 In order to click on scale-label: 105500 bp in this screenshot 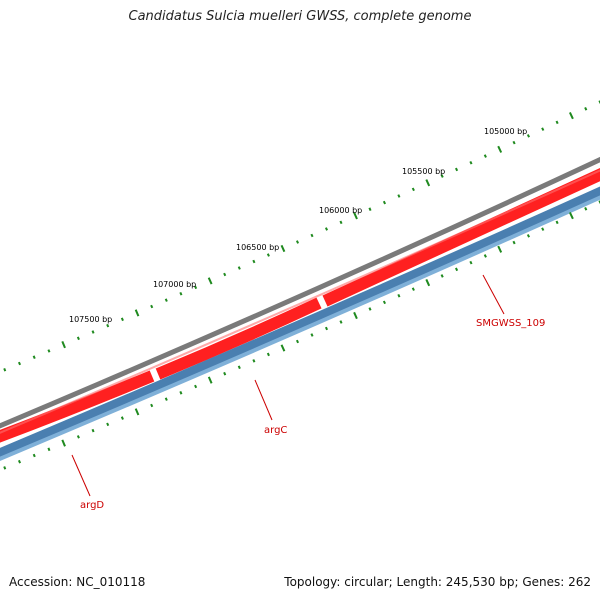, I will do `click(423, 171)`.